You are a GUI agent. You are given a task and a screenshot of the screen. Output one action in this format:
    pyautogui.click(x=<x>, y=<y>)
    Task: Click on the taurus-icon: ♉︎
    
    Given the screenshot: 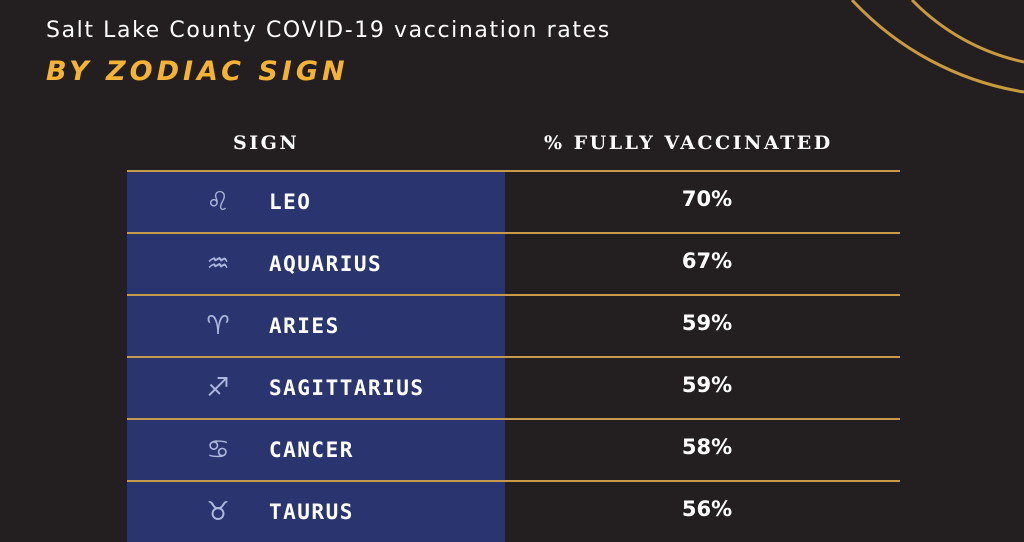 What is the action you would take?
    pyautogui.click(x=218, y=512)
    